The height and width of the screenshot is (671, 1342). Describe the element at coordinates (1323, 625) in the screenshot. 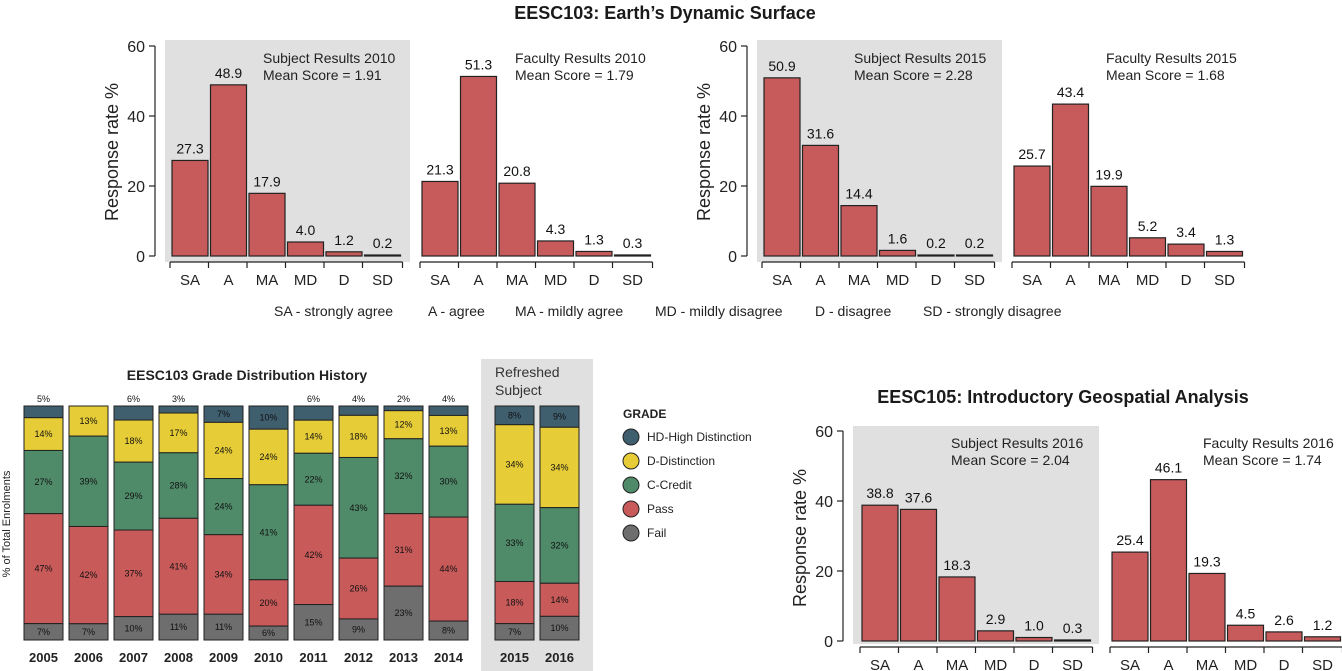

I see `data-label: 1.2` at that location.